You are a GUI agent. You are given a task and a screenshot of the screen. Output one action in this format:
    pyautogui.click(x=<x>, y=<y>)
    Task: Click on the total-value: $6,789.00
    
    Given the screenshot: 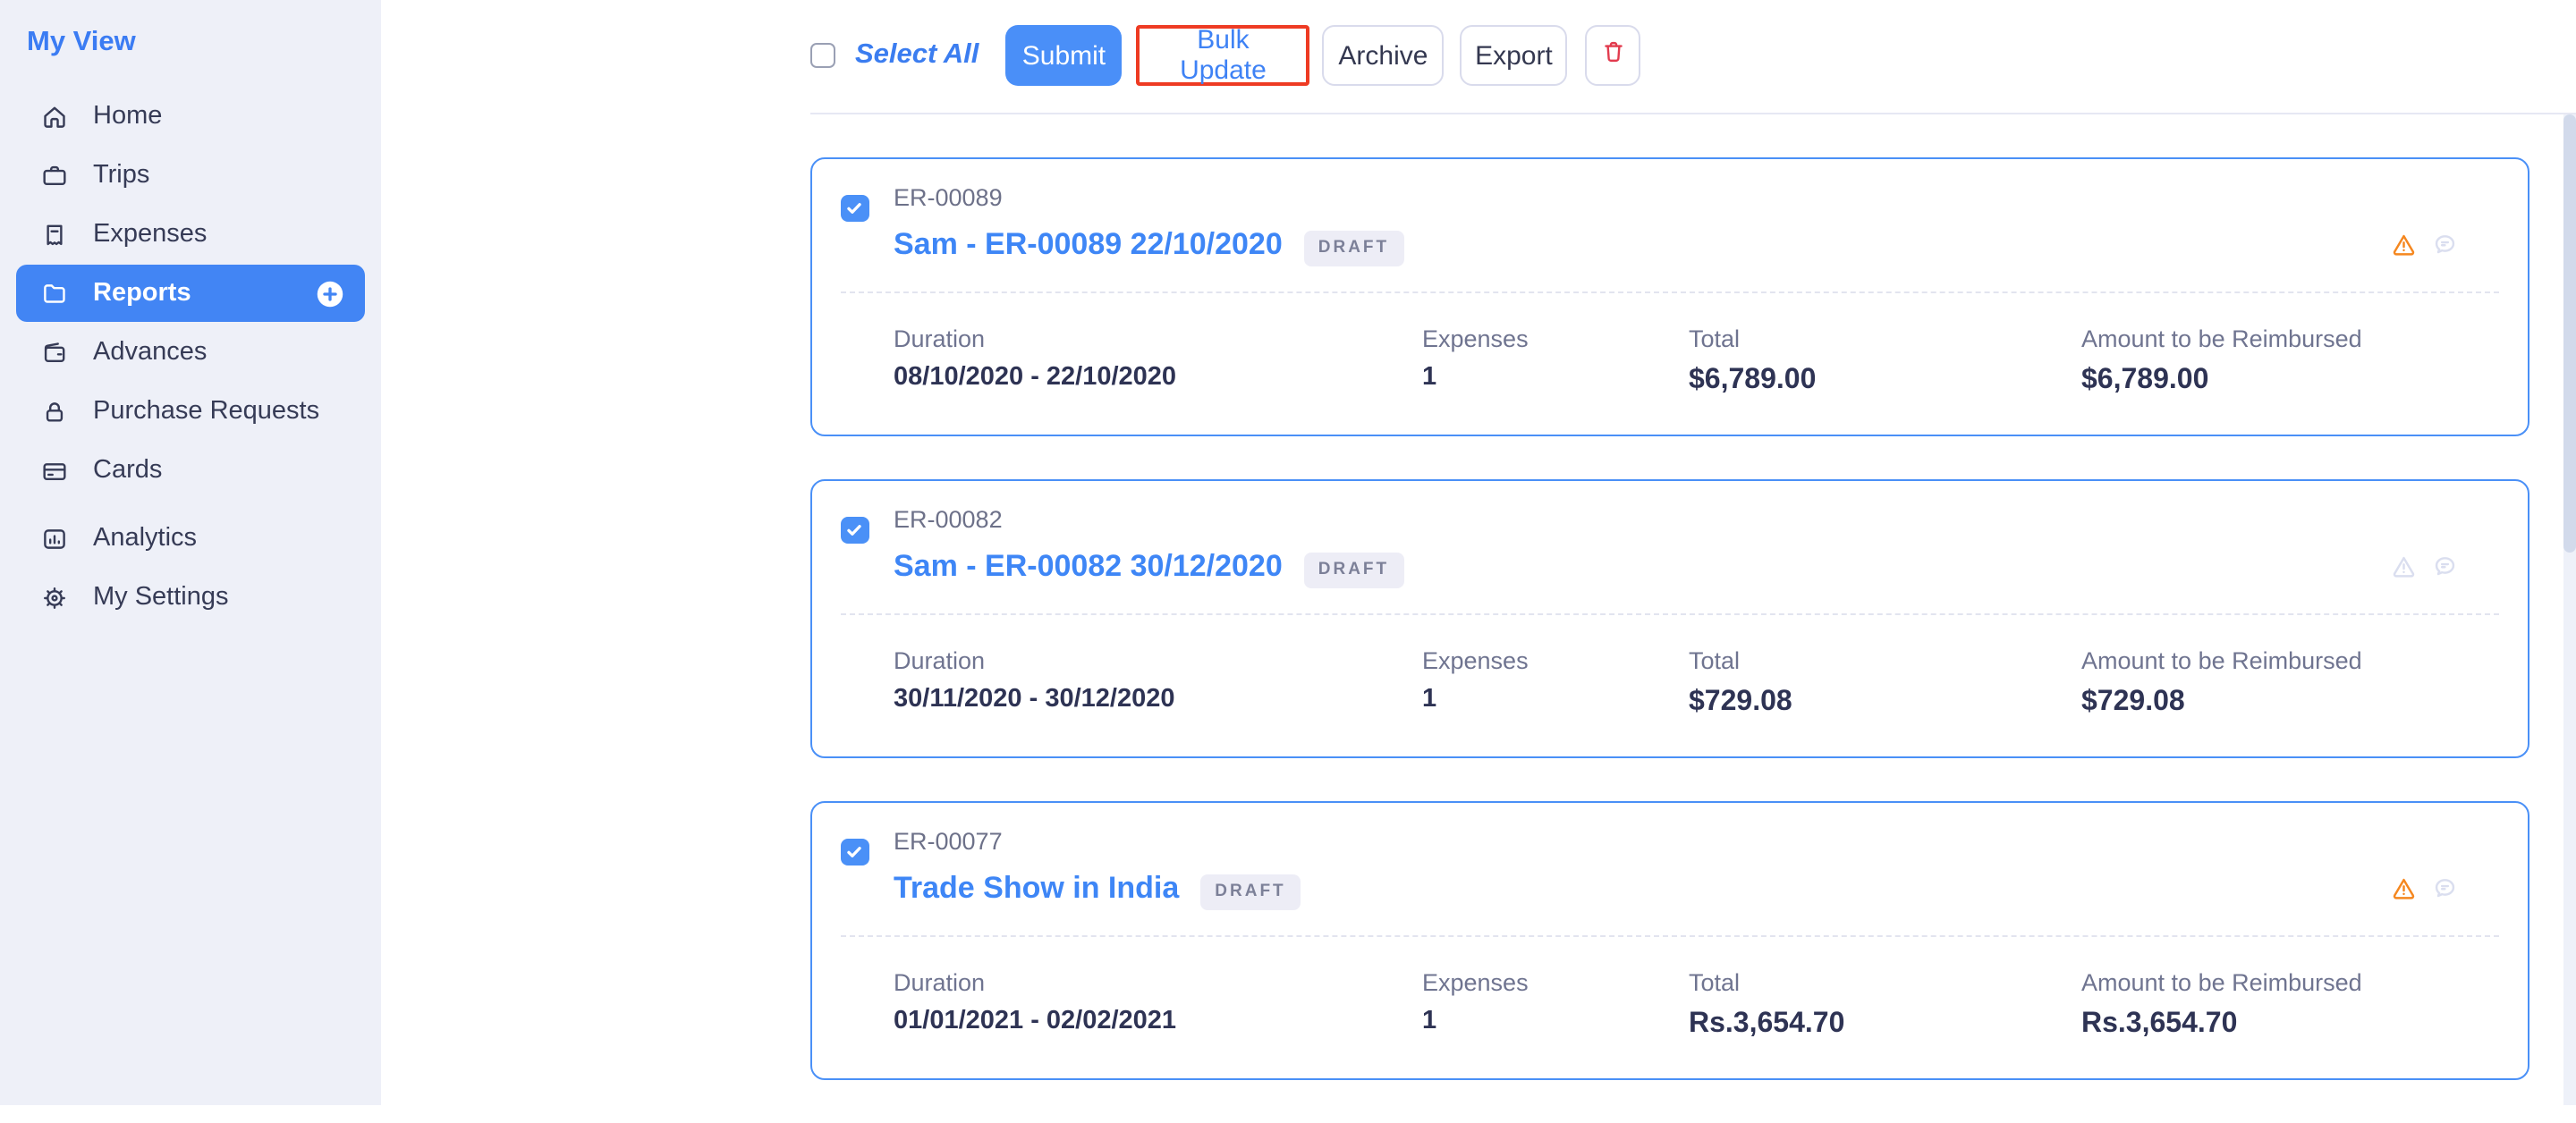 What is the action you would take?
    pyautogui.click(x=1753, y=380)
    